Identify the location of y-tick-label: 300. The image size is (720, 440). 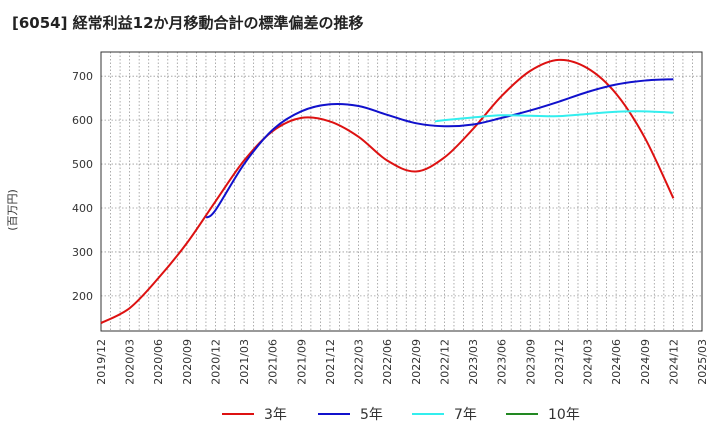
(82, 252).